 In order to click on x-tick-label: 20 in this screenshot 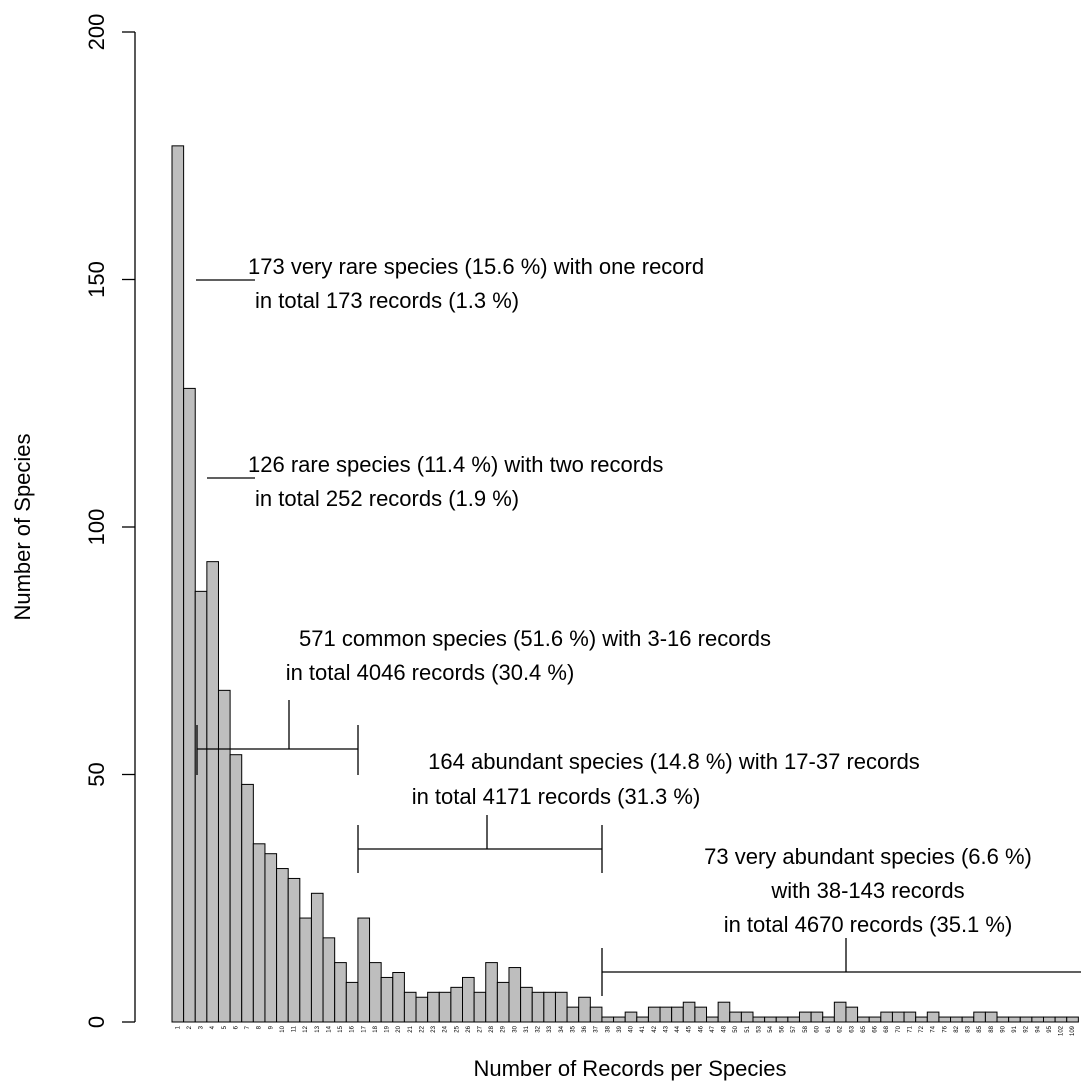, I will do `click(399, 1028)`.